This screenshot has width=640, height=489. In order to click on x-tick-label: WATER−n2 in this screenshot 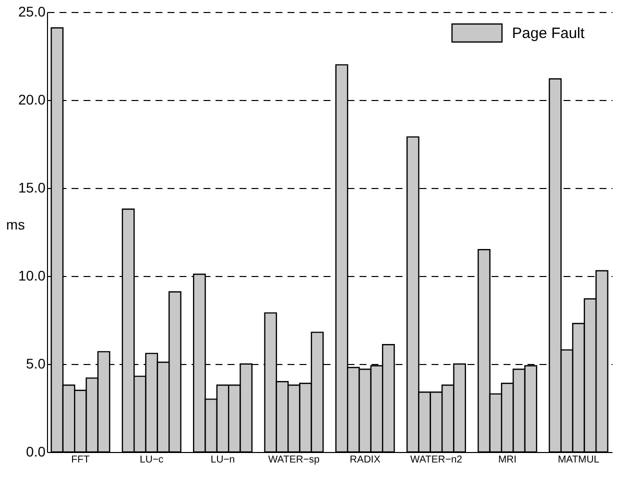, I will do `click(436, 460)`.